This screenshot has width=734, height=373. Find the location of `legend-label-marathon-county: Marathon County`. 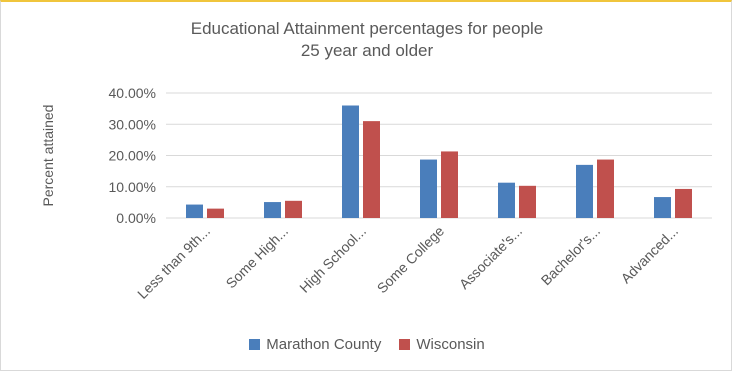

legend-label-marathon-county: Marathon County is located at coordinates (324, 344).